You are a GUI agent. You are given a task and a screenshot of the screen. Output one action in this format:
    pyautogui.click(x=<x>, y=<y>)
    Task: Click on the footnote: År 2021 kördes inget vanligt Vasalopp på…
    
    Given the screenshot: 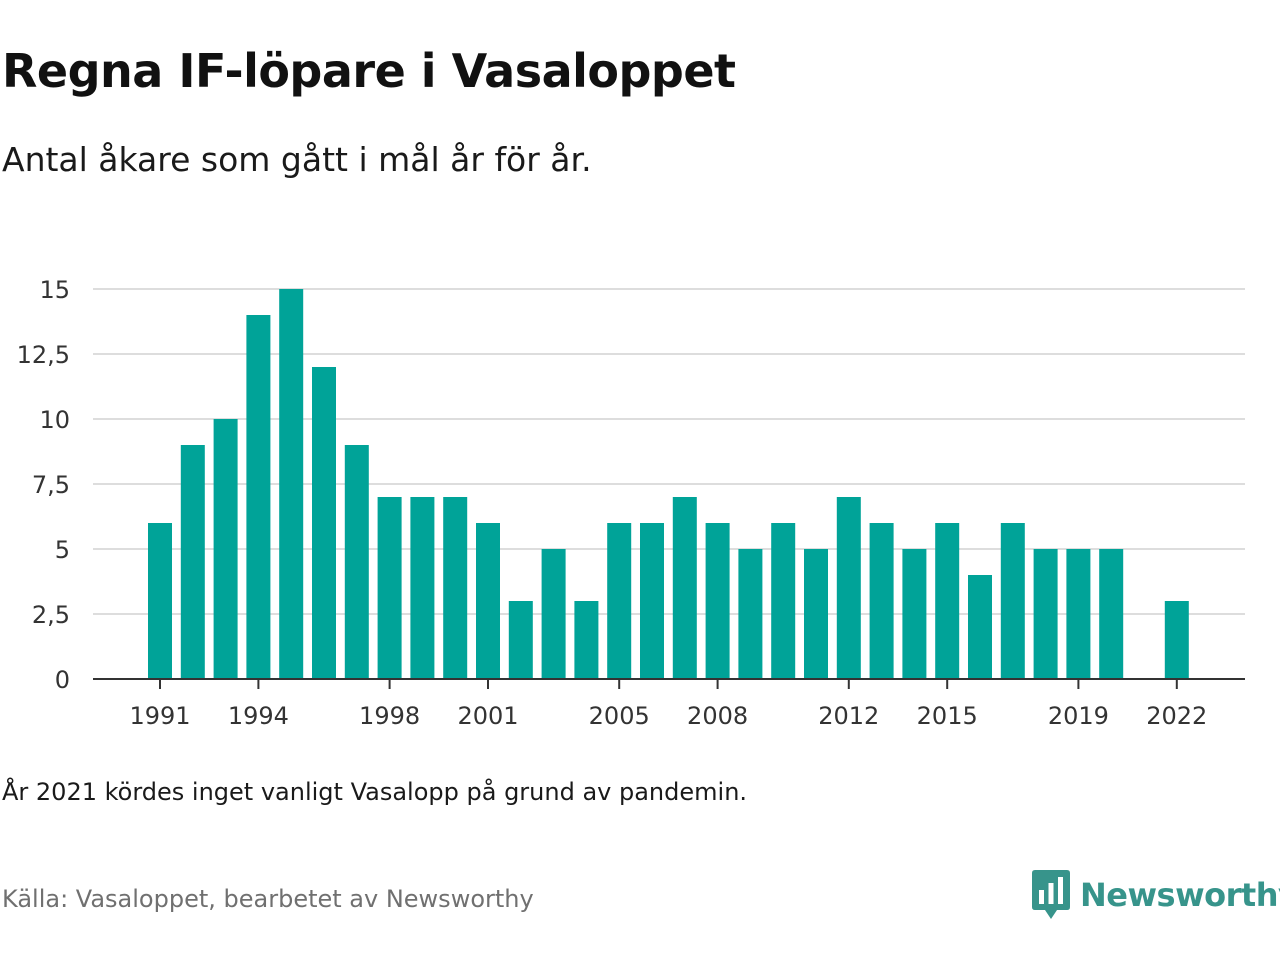 What is the action you would take?
    pyautogui.click(x=375, y=792)
    